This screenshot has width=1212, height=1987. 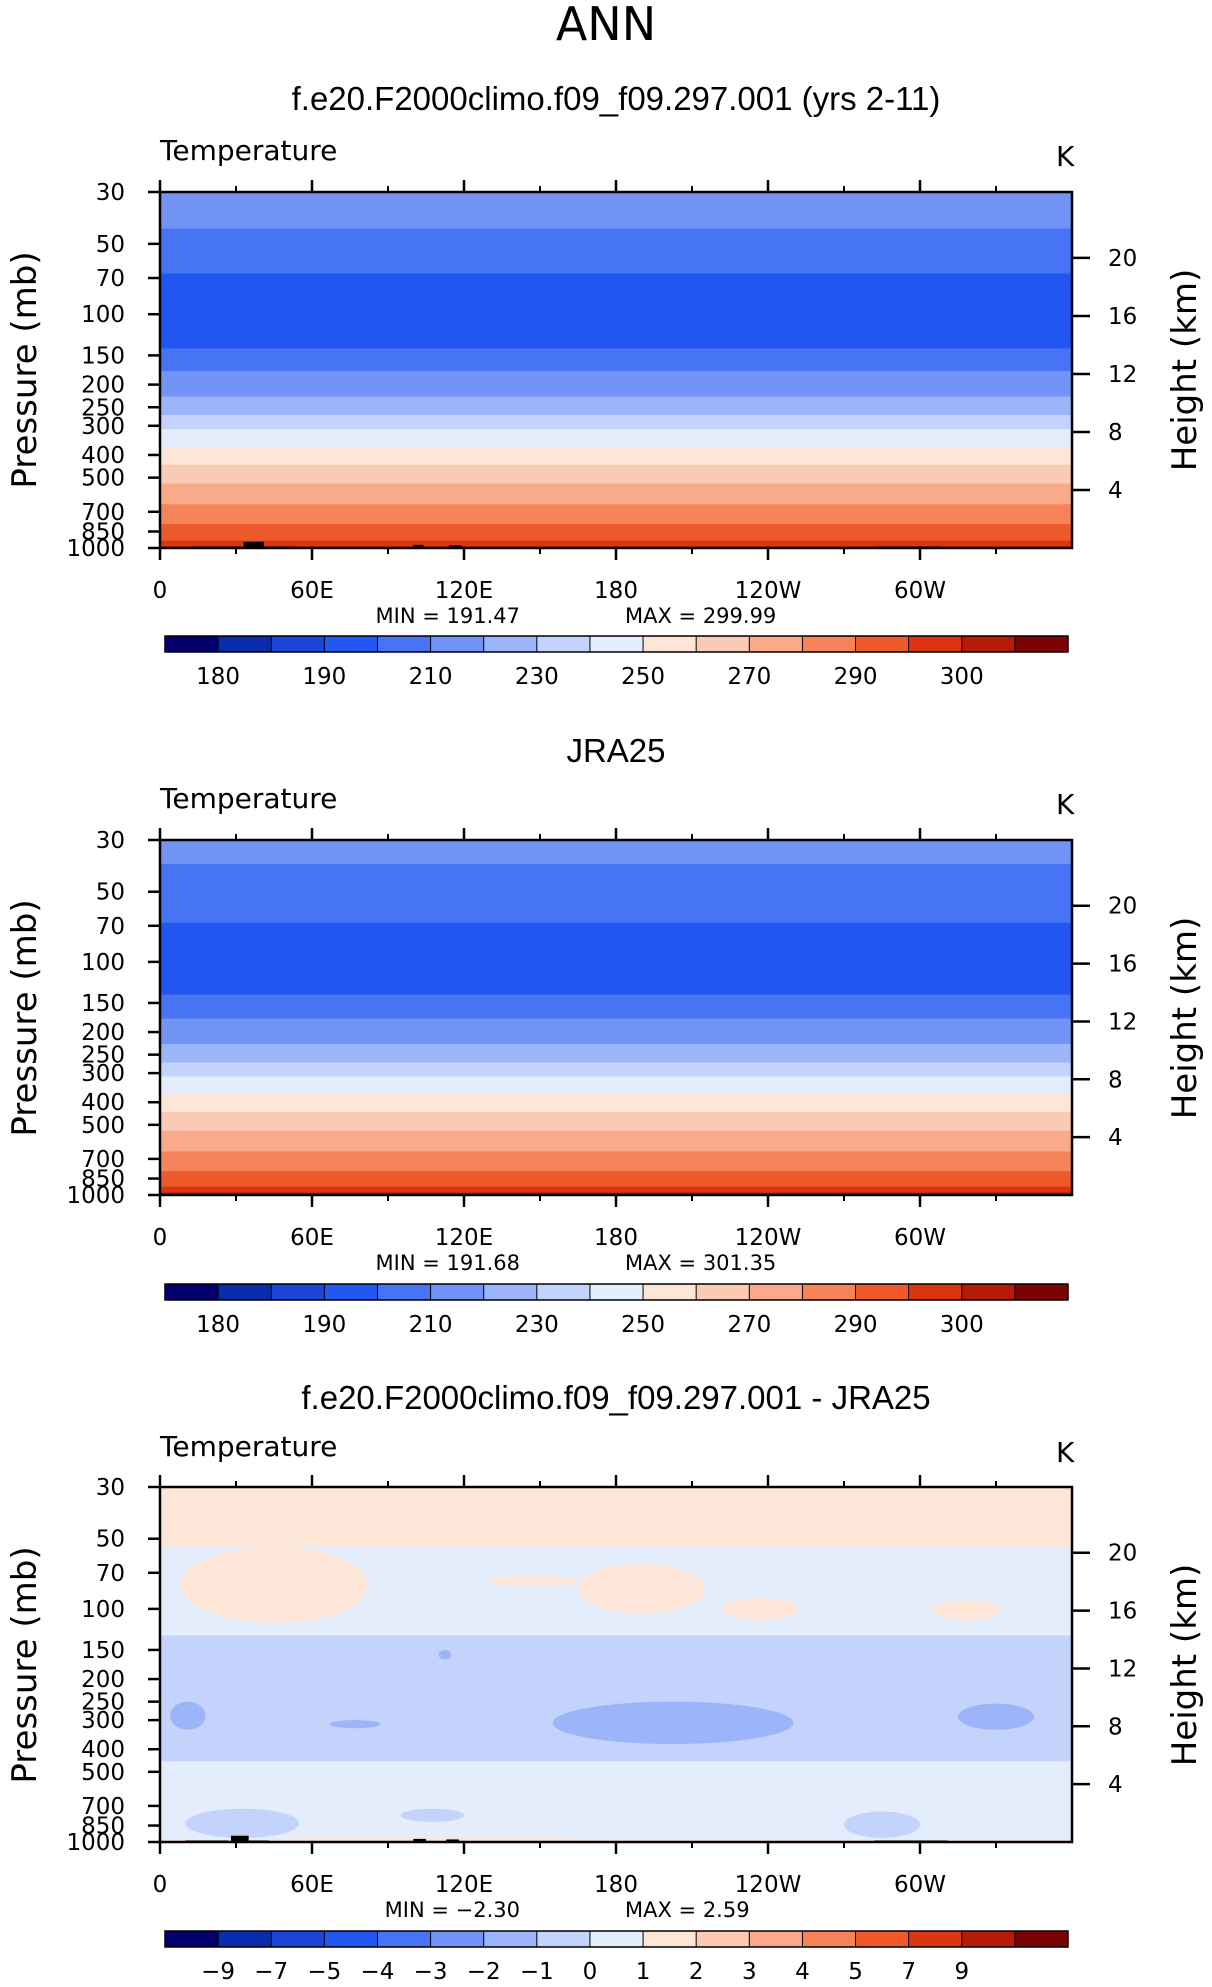 What do you see at coordinates (484, 1972) in the screenshot?
I see `colorbar-label: −2` at bounding box center [484, 1972].